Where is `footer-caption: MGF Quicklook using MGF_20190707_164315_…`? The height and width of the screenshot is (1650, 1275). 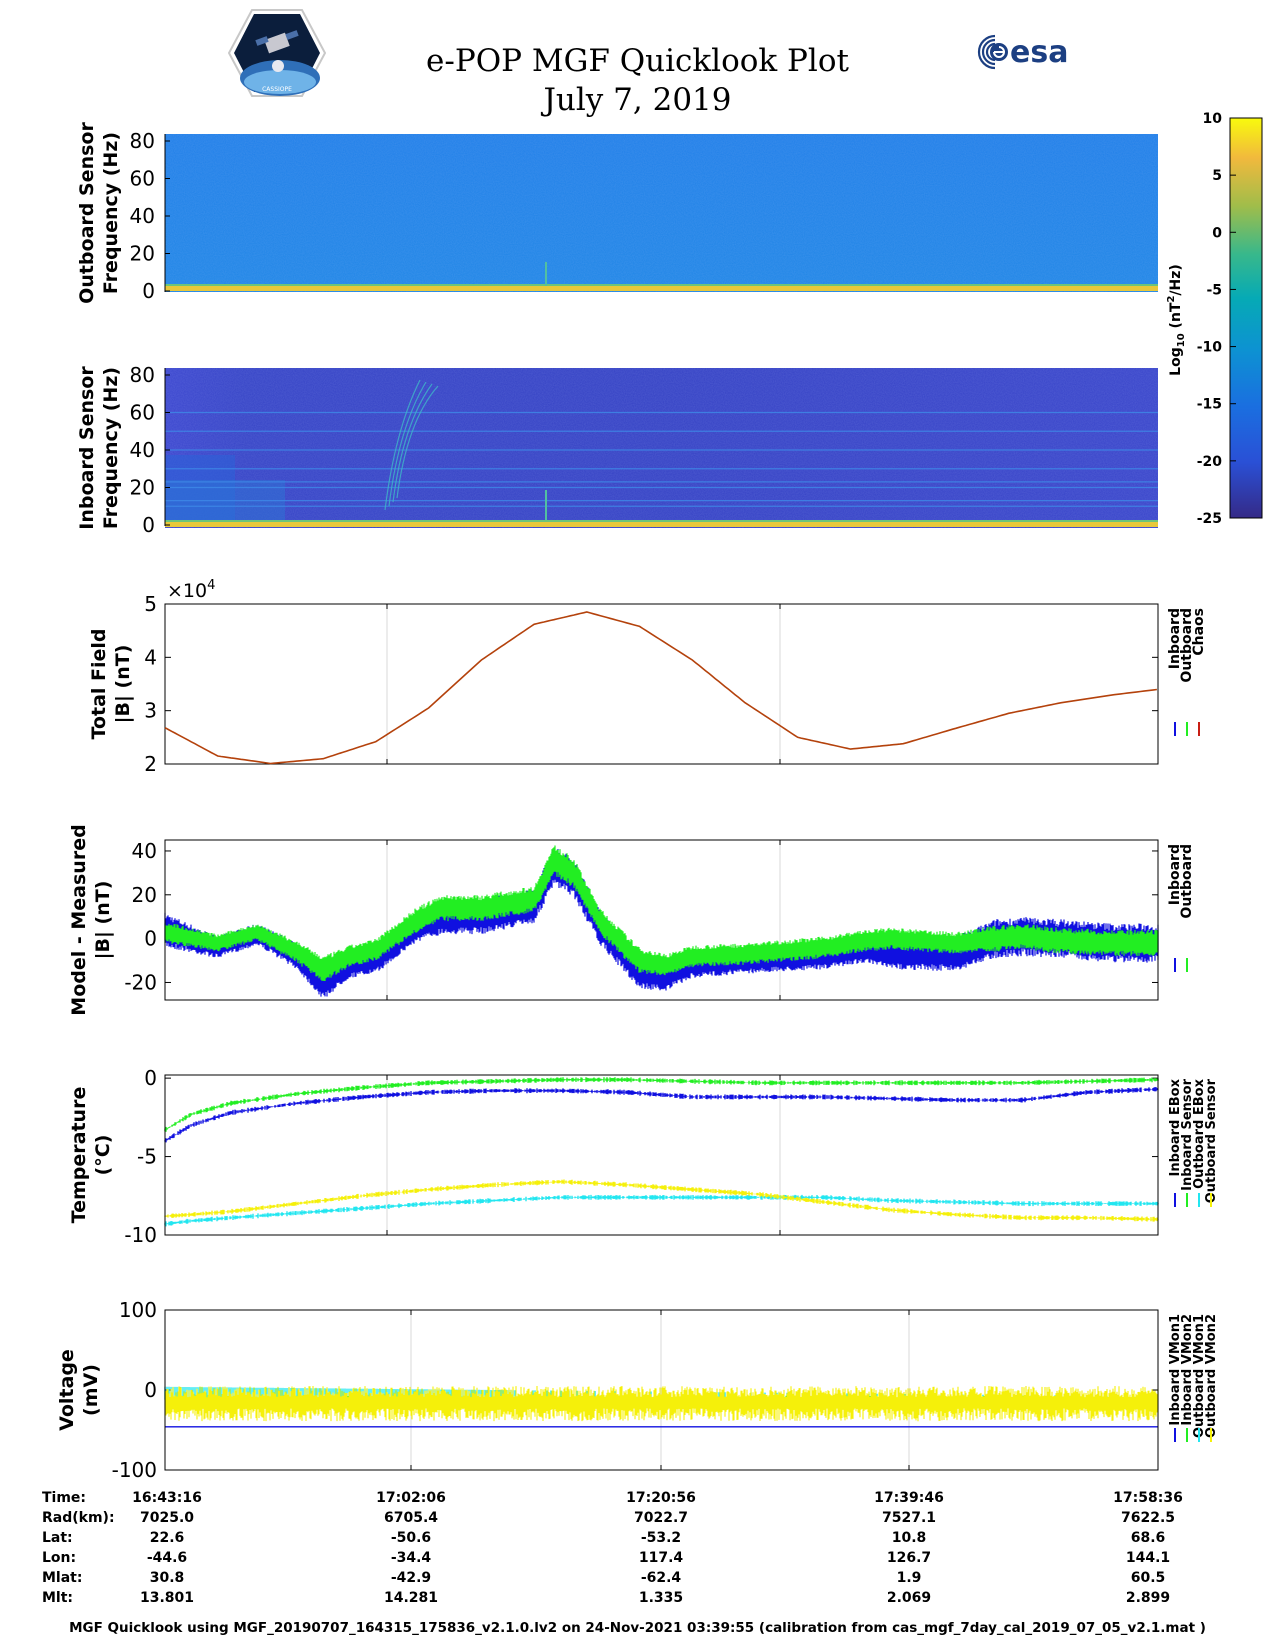
footer-caption: MGF Quicklook using MGF_20190707_164315_… is located at coordinates (637, 1628).